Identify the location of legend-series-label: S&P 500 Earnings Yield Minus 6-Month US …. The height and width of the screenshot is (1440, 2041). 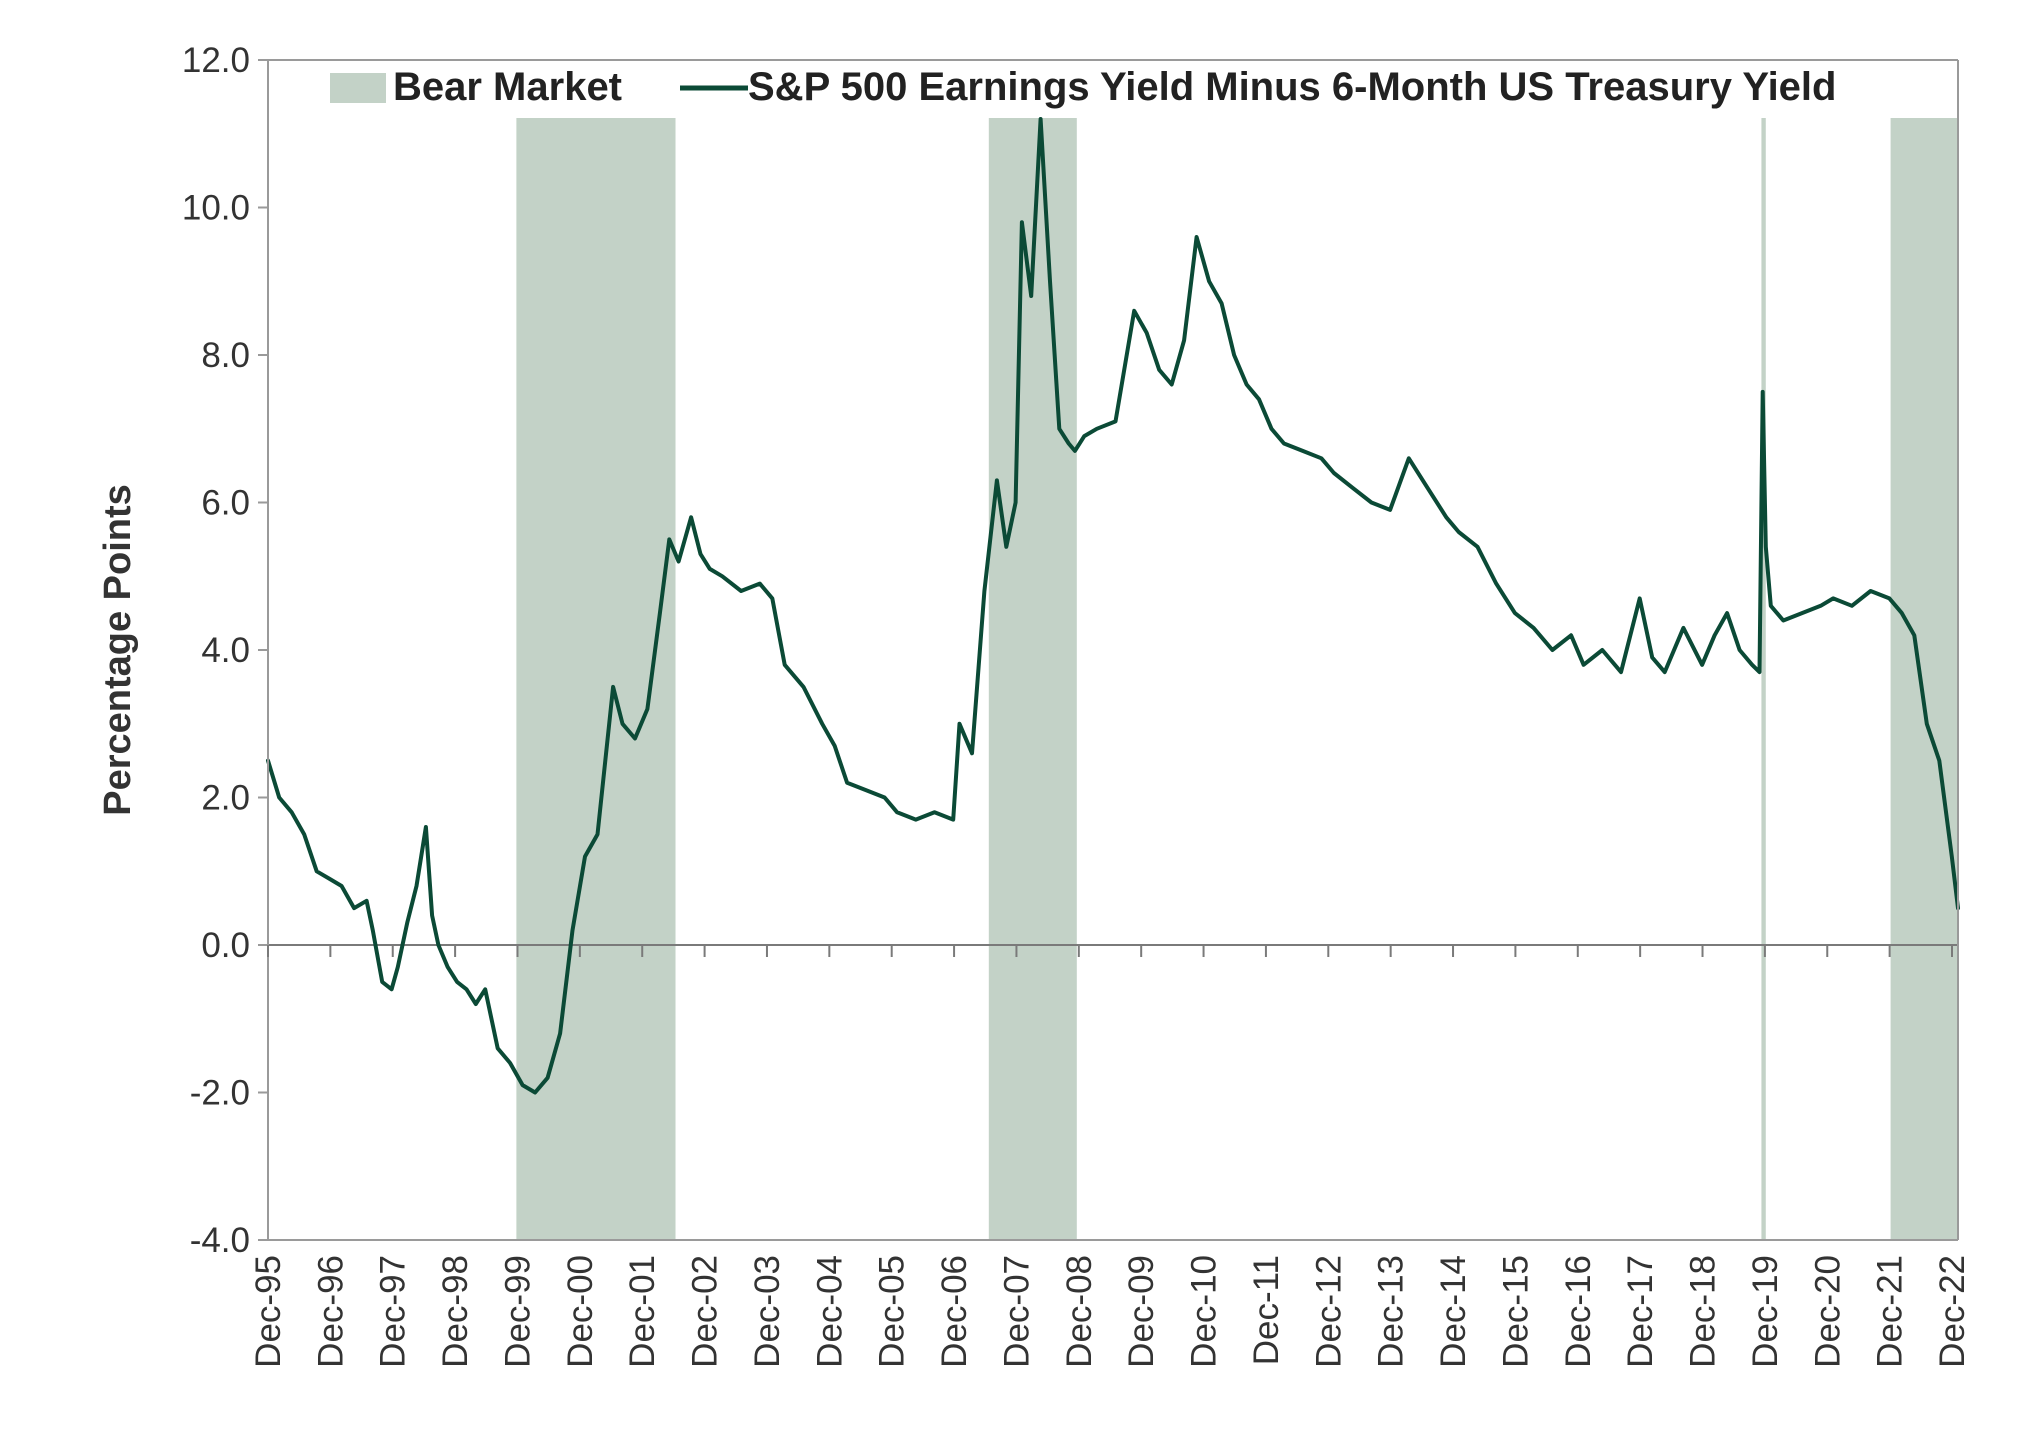
(1292, 87).